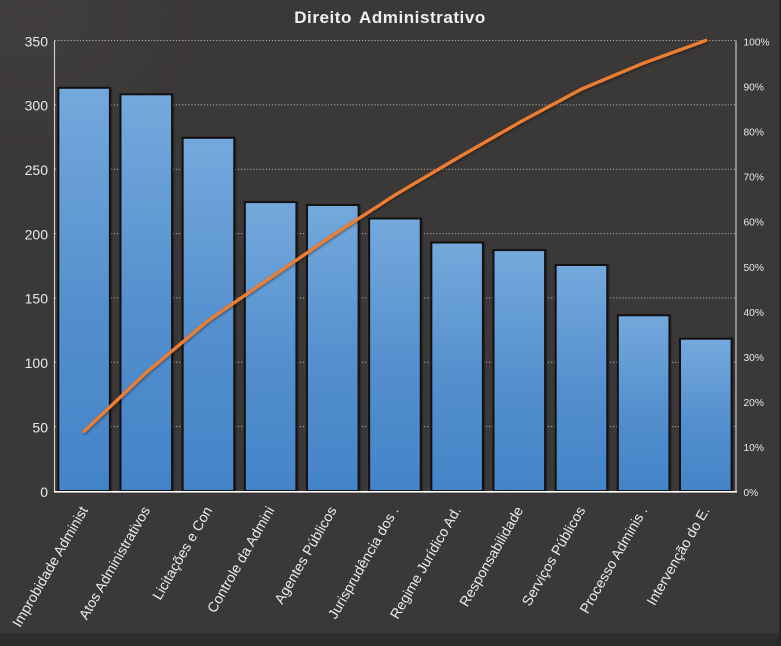 This screenshot has height=646, width=781. What do you see at coordinates (754, 268) in the screenshot?
I see `svg-text: 50%` at bounding box center [754, 268].